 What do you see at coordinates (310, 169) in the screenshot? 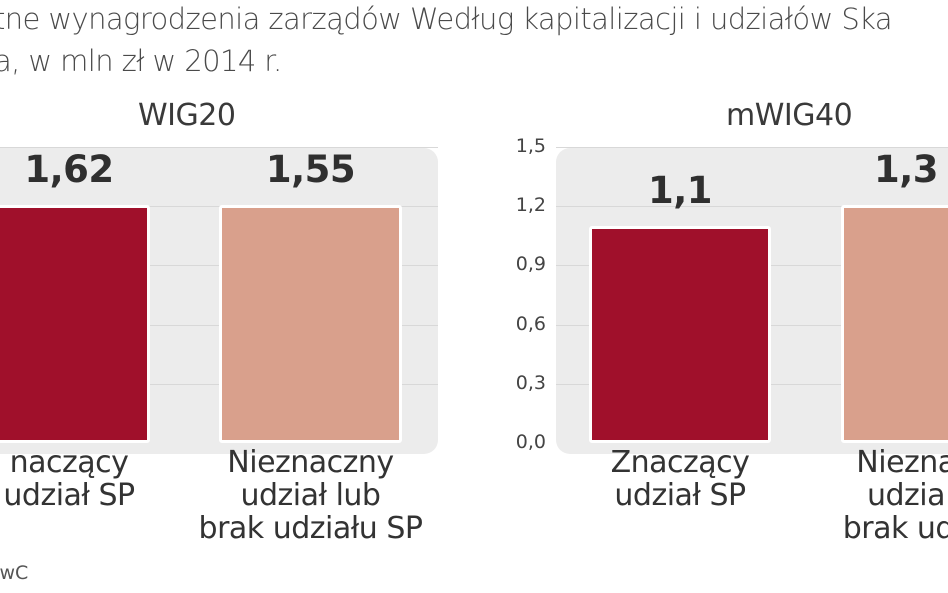
I see `wig20-bar-value-2: 1,55` at bounding box center [310, 169].